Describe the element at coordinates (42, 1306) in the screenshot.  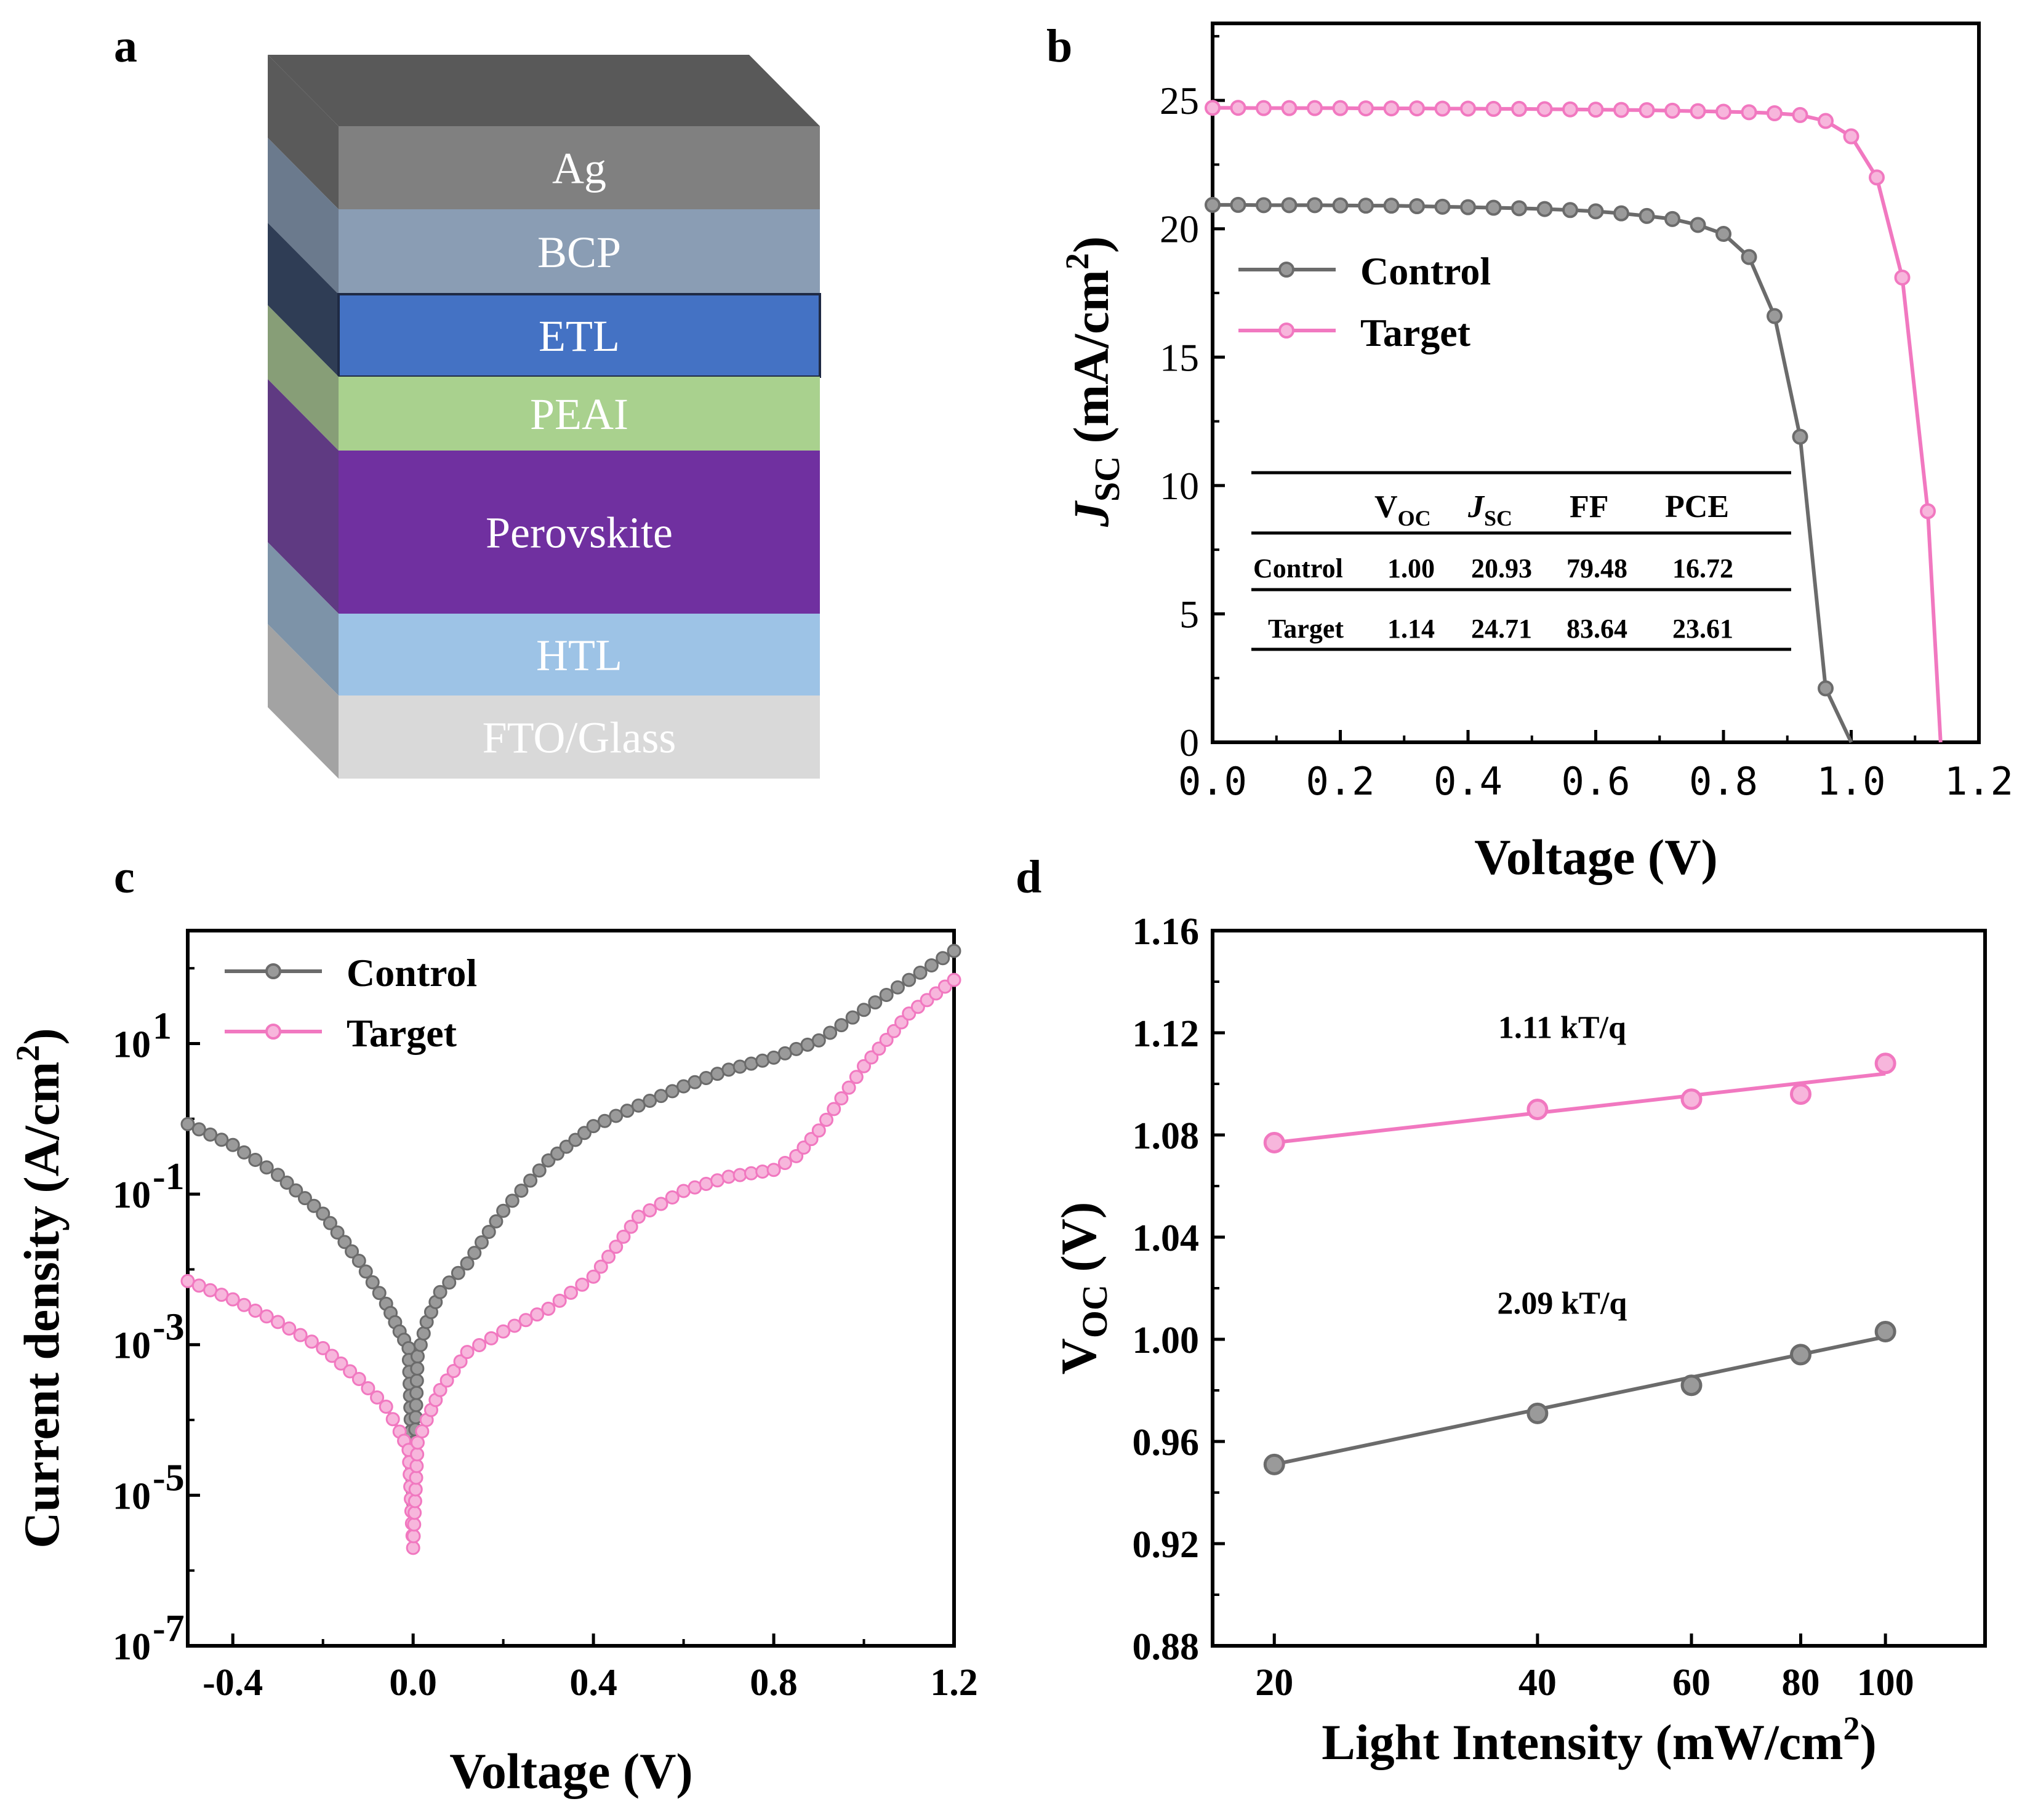
I see `y-title-c-main: Current density (A/cm` at that location.